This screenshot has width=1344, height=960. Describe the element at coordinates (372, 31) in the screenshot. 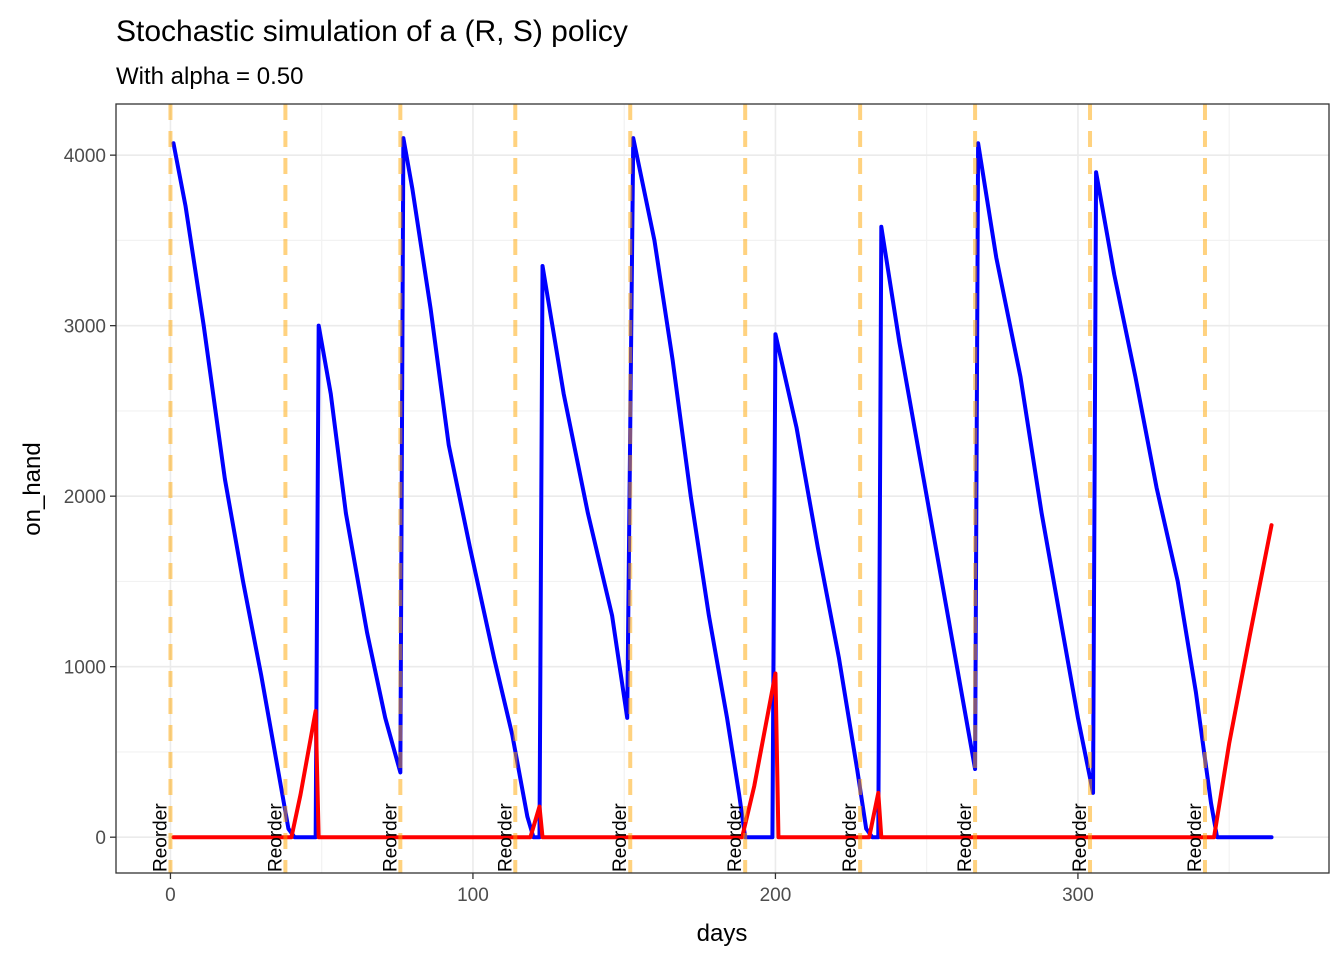

I see `chart-title: Stochastic simulation of a (R, S) policy` at that location.